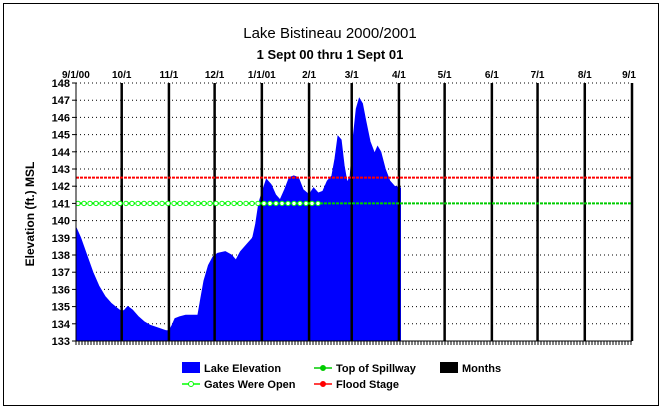 The image size is (664, 412). Describe the element at coordinates (445, 75) in the screenshot. I see `month-tick-label: 5/1` at that location.